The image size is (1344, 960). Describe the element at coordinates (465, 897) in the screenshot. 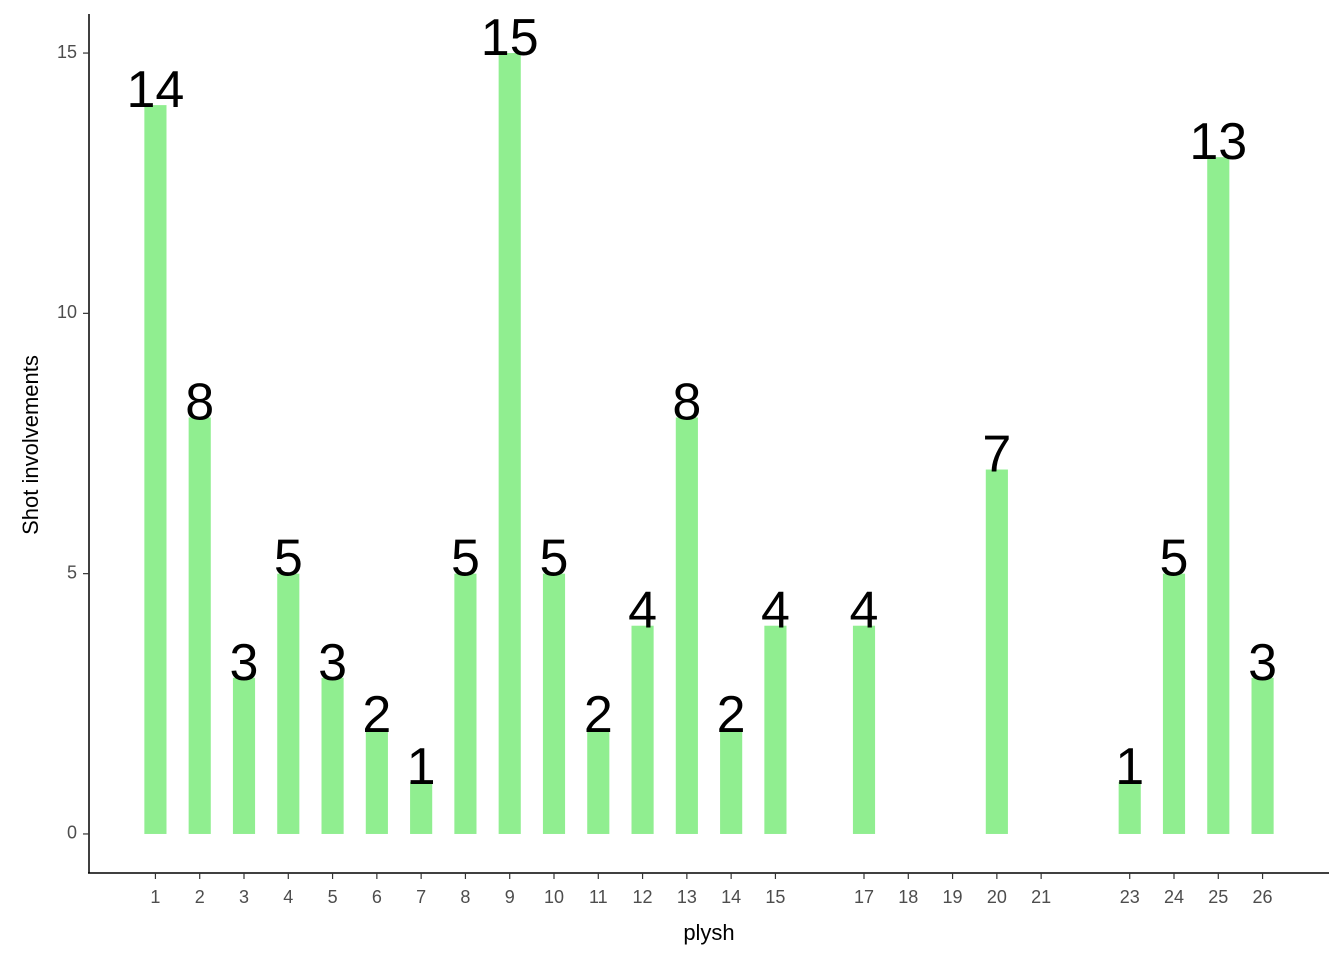

I see `x-tick-label: 8` at that location.